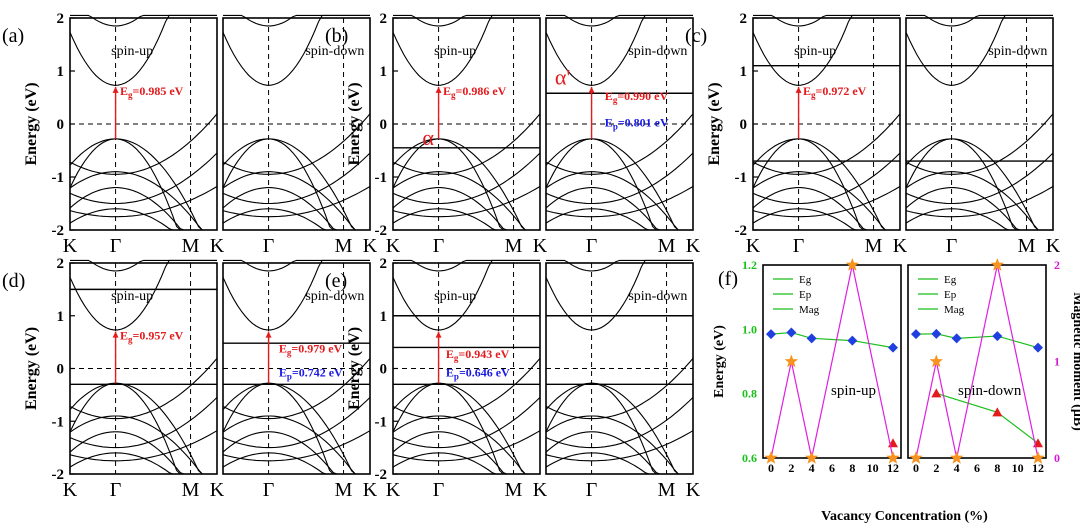 The image size is (1080, 526). Describe the element at coordinates (152, 92) in the screenshot. I see `gap-annotation: Eg=0.985 eV` at that location.